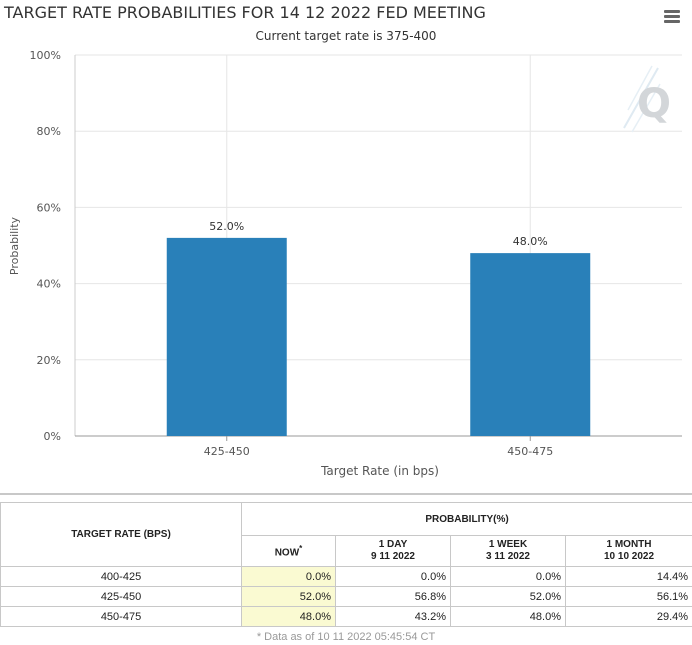  Describe the element at coordinates (45, 55) in the screenshot. I see `y-tick-label: 100%` at that location.